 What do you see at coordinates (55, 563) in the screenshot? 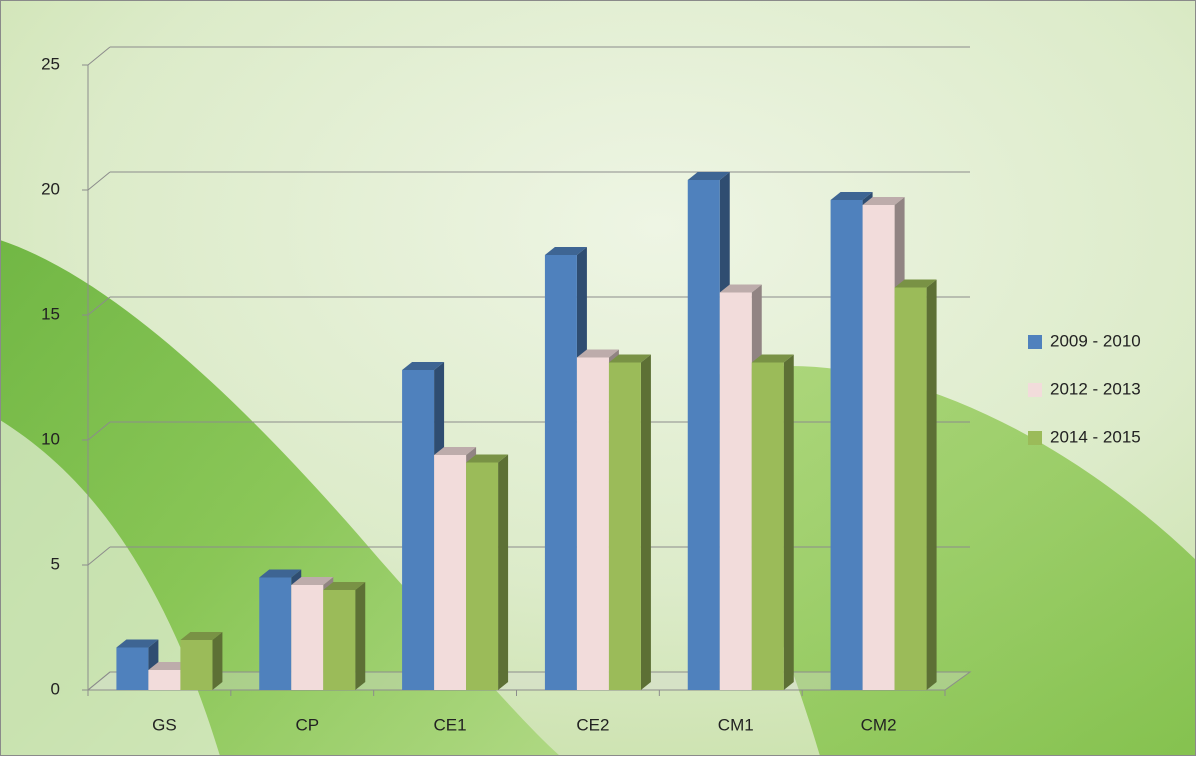
I see `y-tick-label: 5` at bounding box center [55, 563].